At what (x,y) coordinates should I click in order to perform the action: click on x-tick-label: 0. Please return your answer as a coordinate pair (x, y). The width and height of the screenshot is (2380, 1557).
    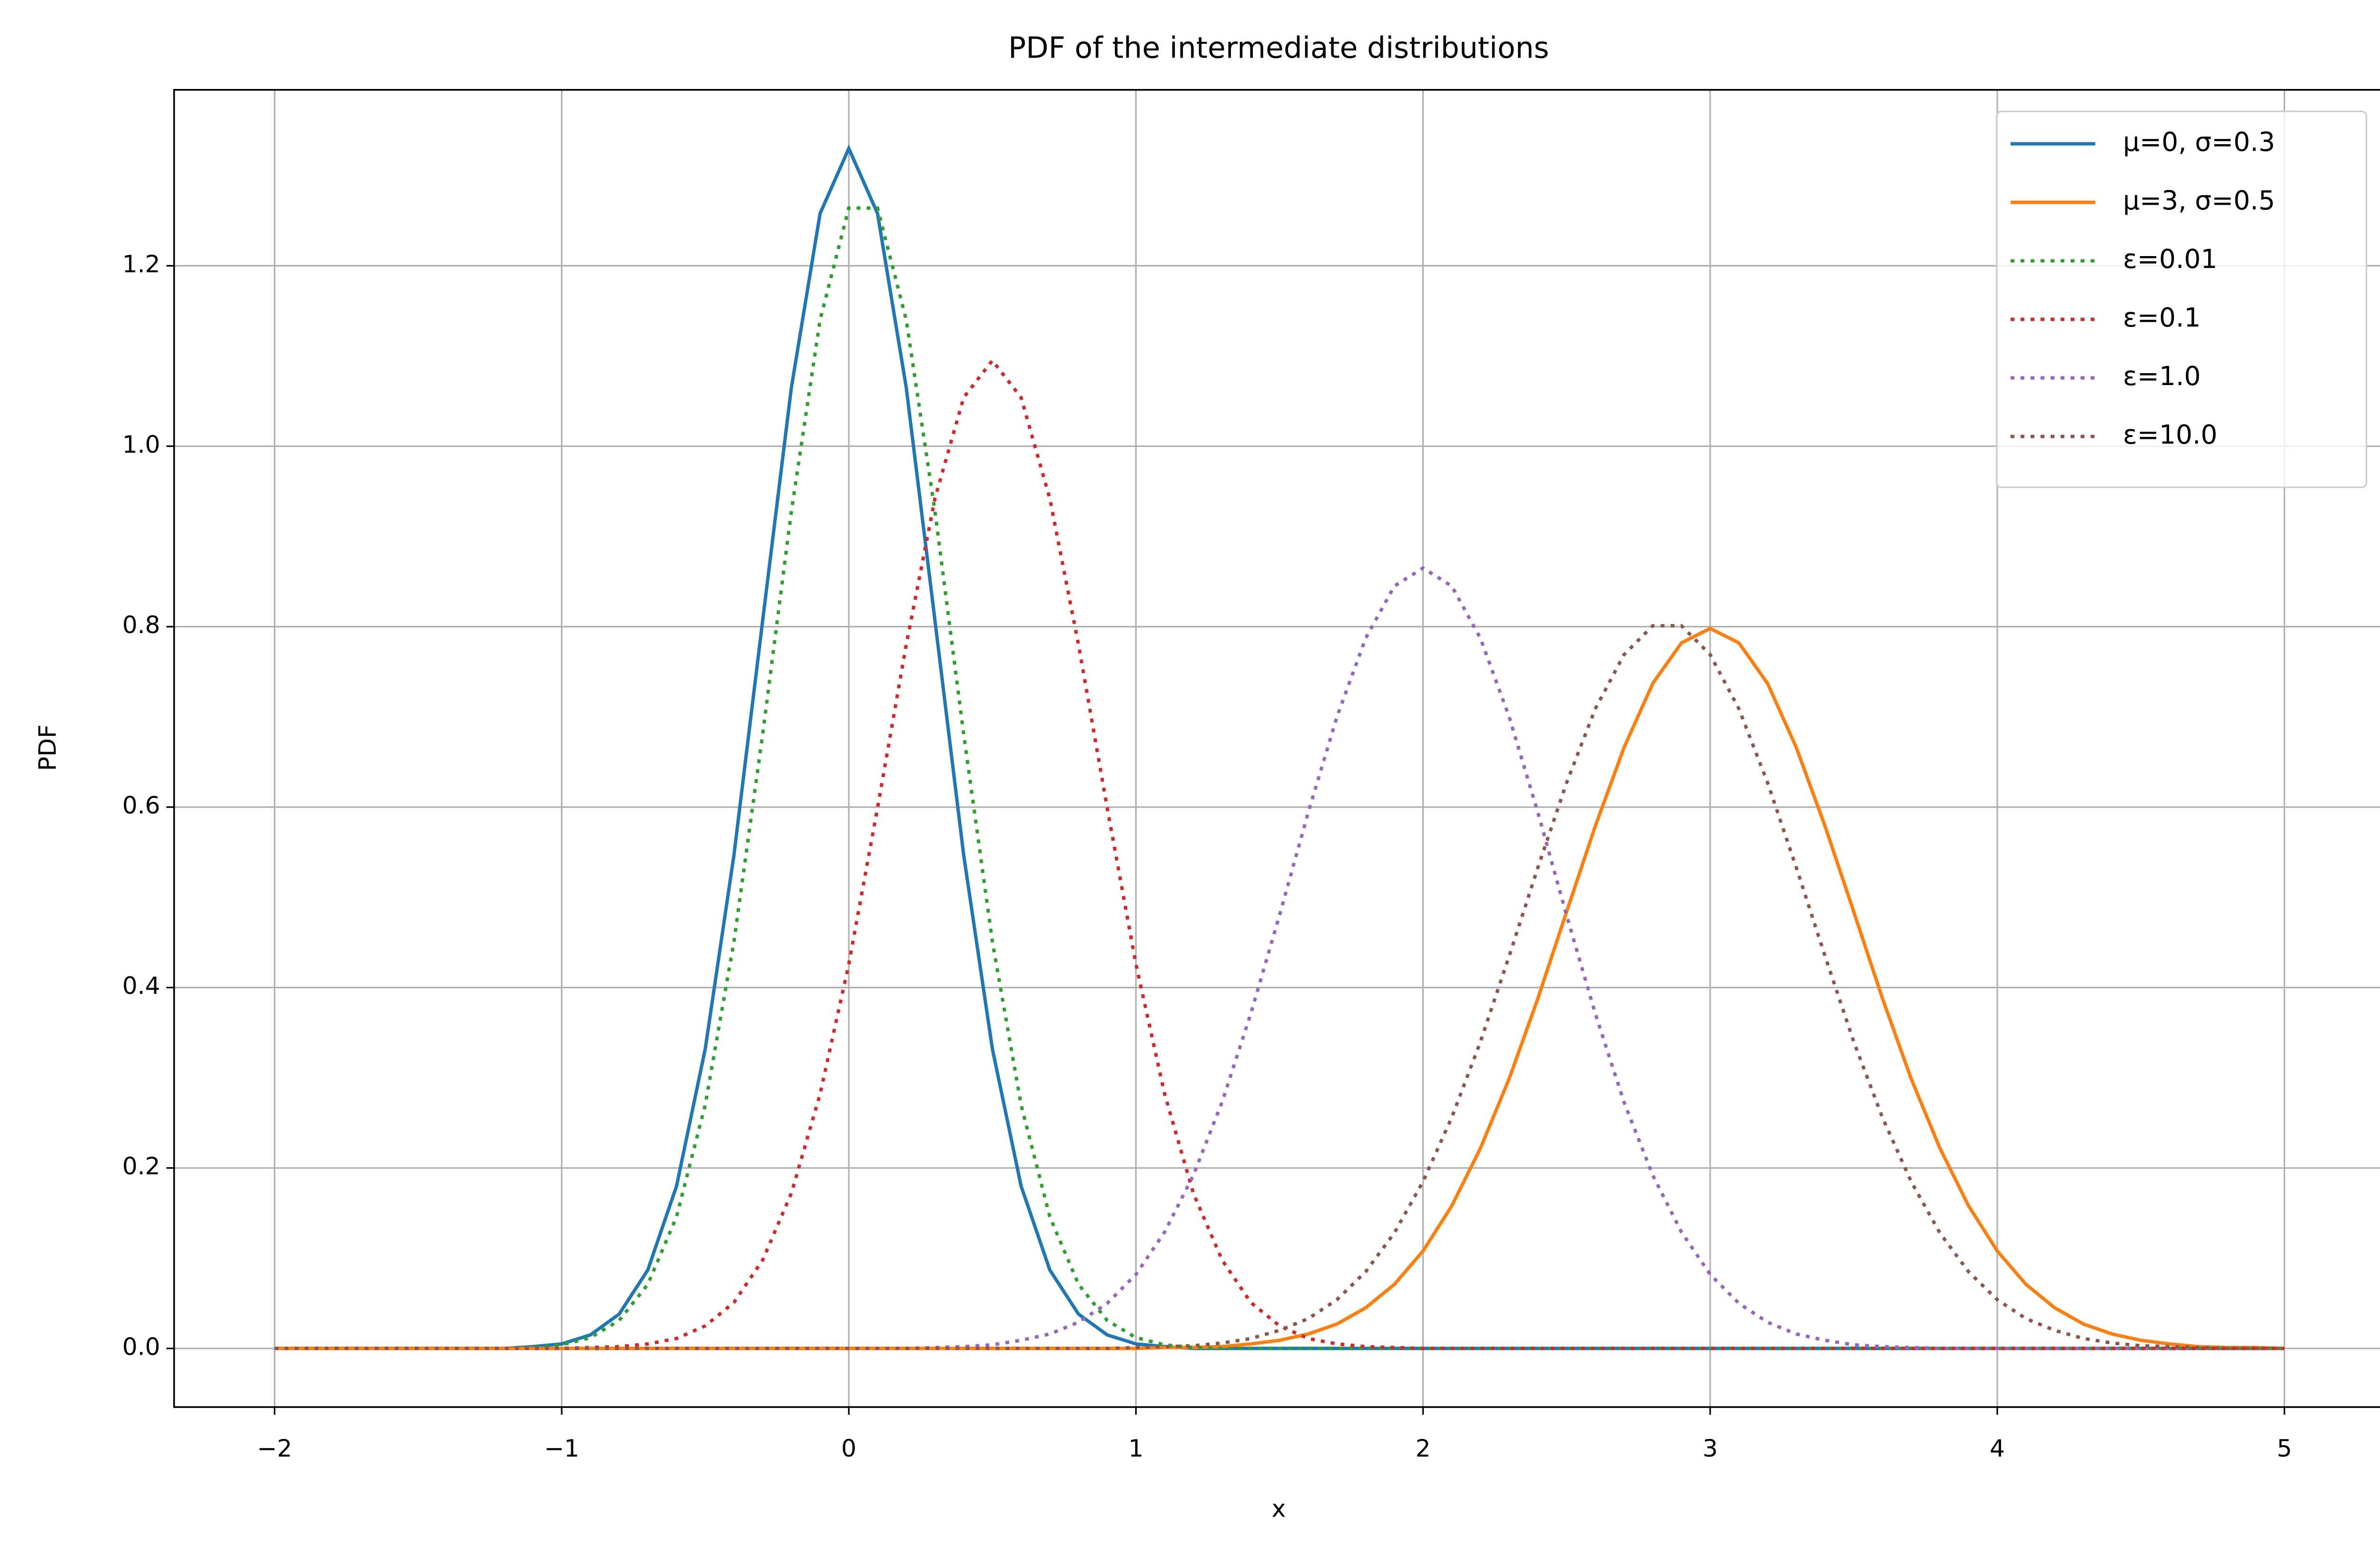
    Looking at the image, I should click on (848, 1448).